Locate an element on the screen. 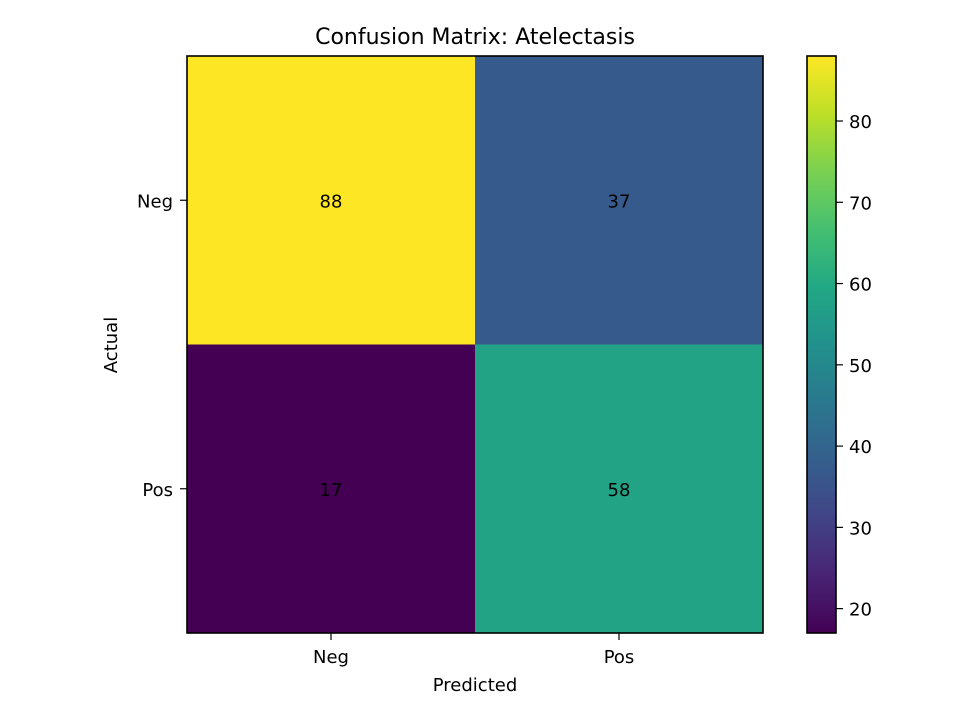  colorbar-tick-label: 40 is located at coordinates (860, 447).